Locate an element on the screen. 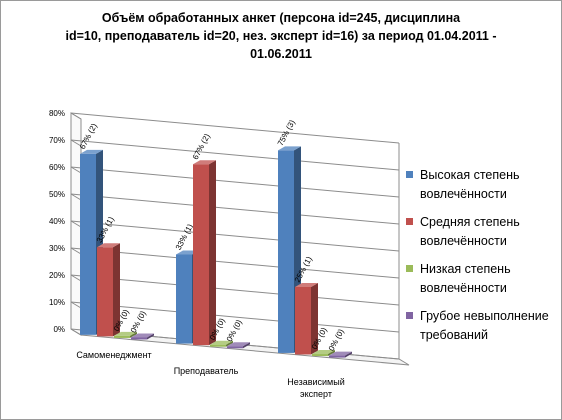 The image size is (562, 420). legend-entry-gross: Грубое невыполнение требований is located at coordinates (481, 326).